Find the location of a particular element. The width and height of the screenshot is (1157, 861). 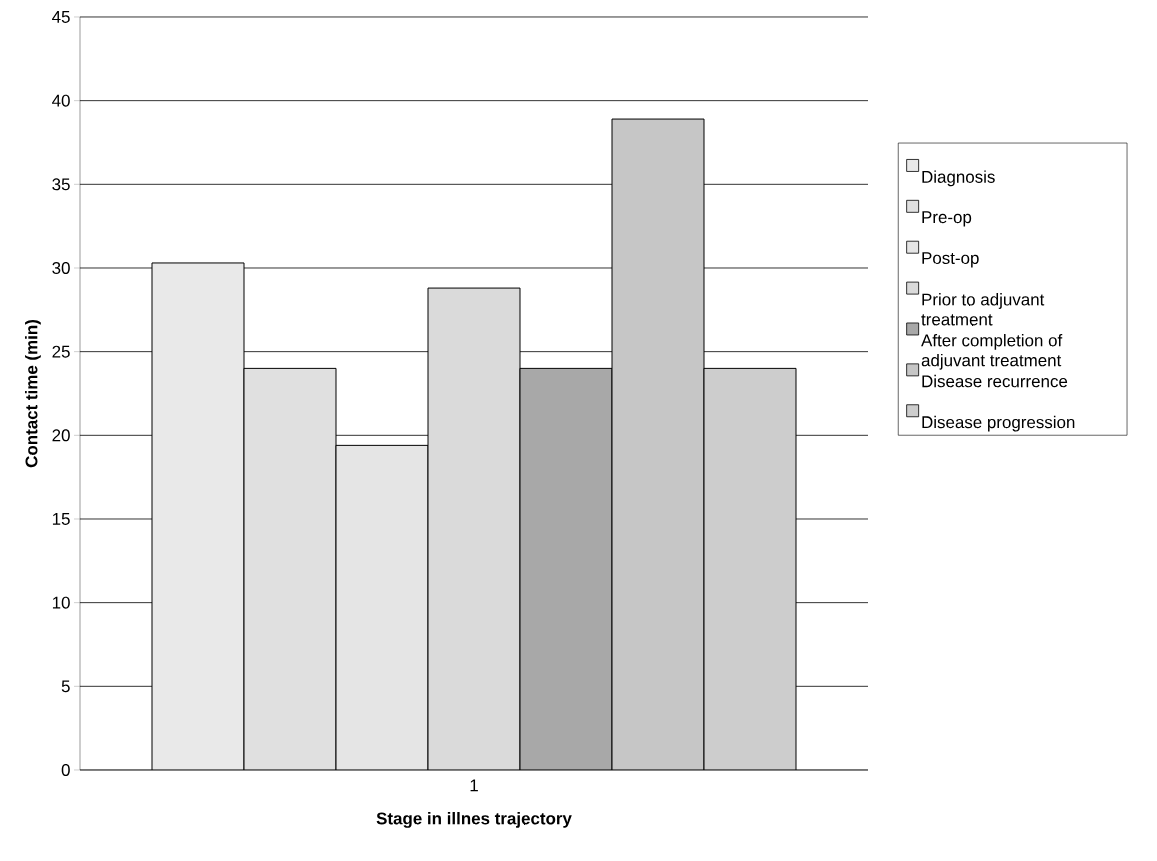

legend-label: Pre-op is located at coordinates (947, 219).